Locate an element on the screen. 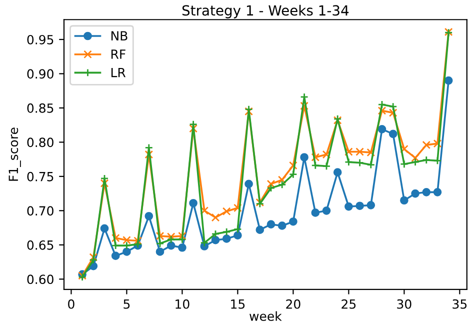 This screenshot has height=327, width=474. x-tick-label: 10 is located at coordinates (183, 304).